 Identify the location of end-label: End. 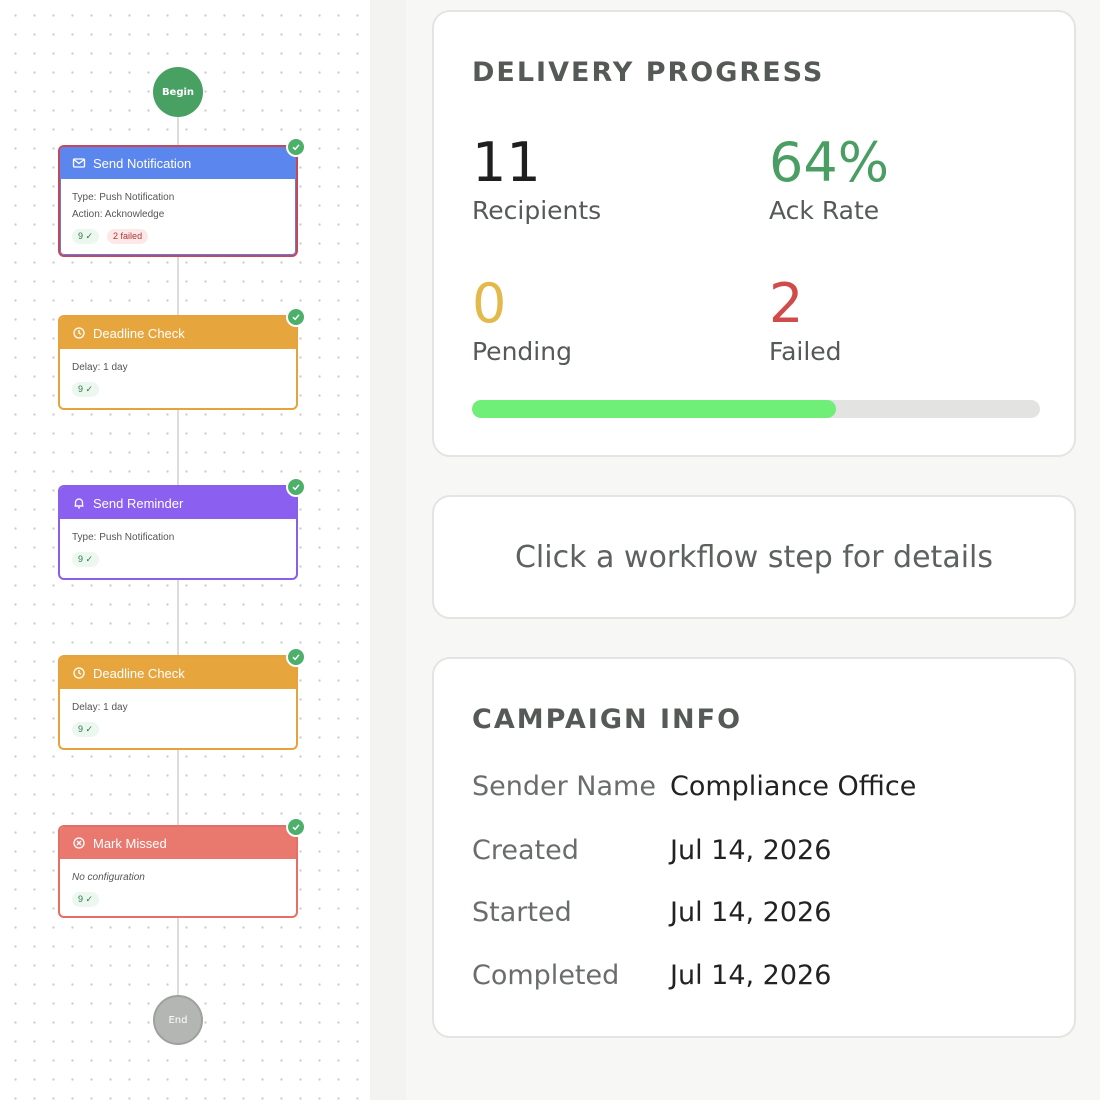
(178, 1020).